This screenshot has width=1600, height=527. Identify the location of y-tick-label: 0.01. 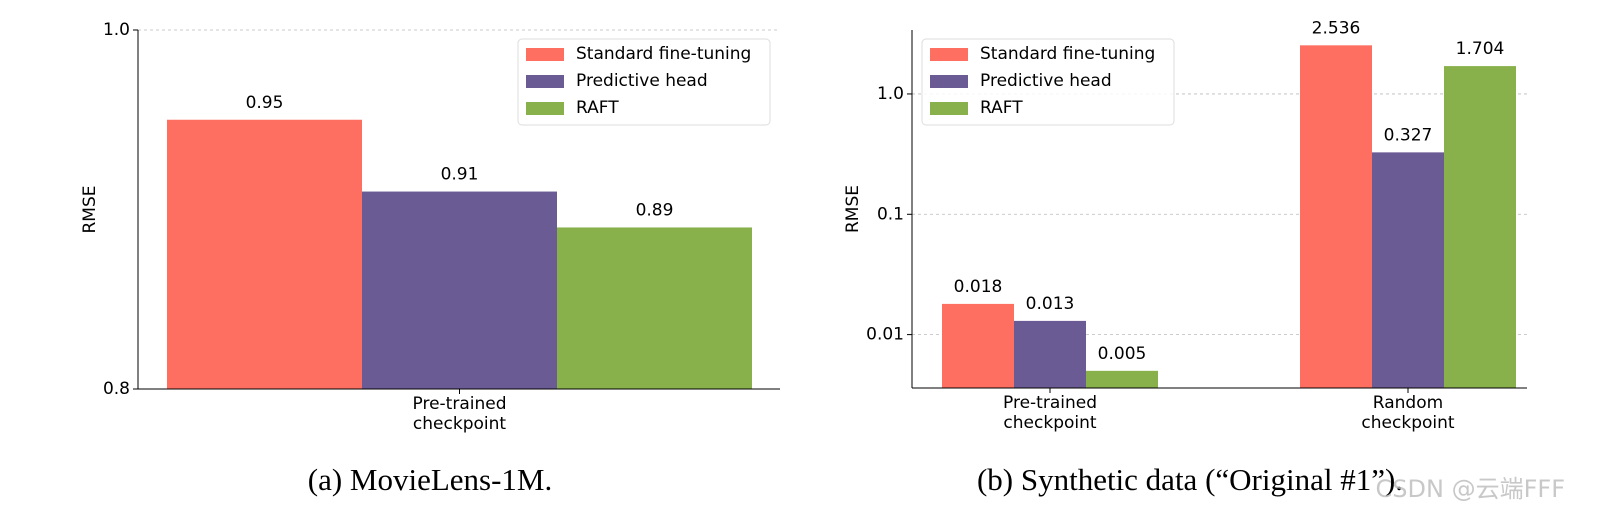
(885, 335).